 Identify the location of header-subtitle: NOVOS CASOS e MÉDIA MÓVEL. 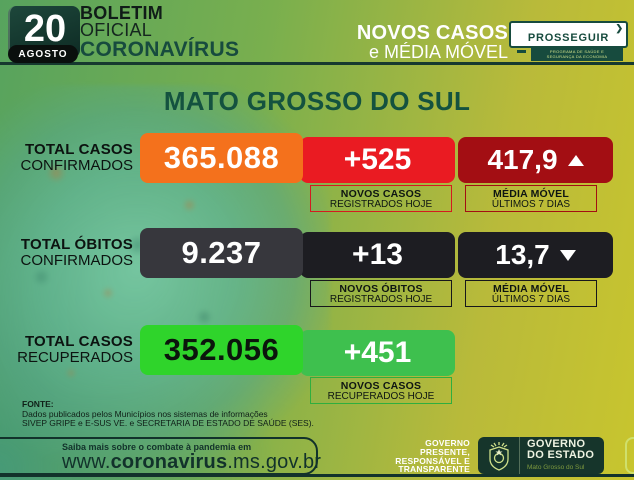
(419, 42).